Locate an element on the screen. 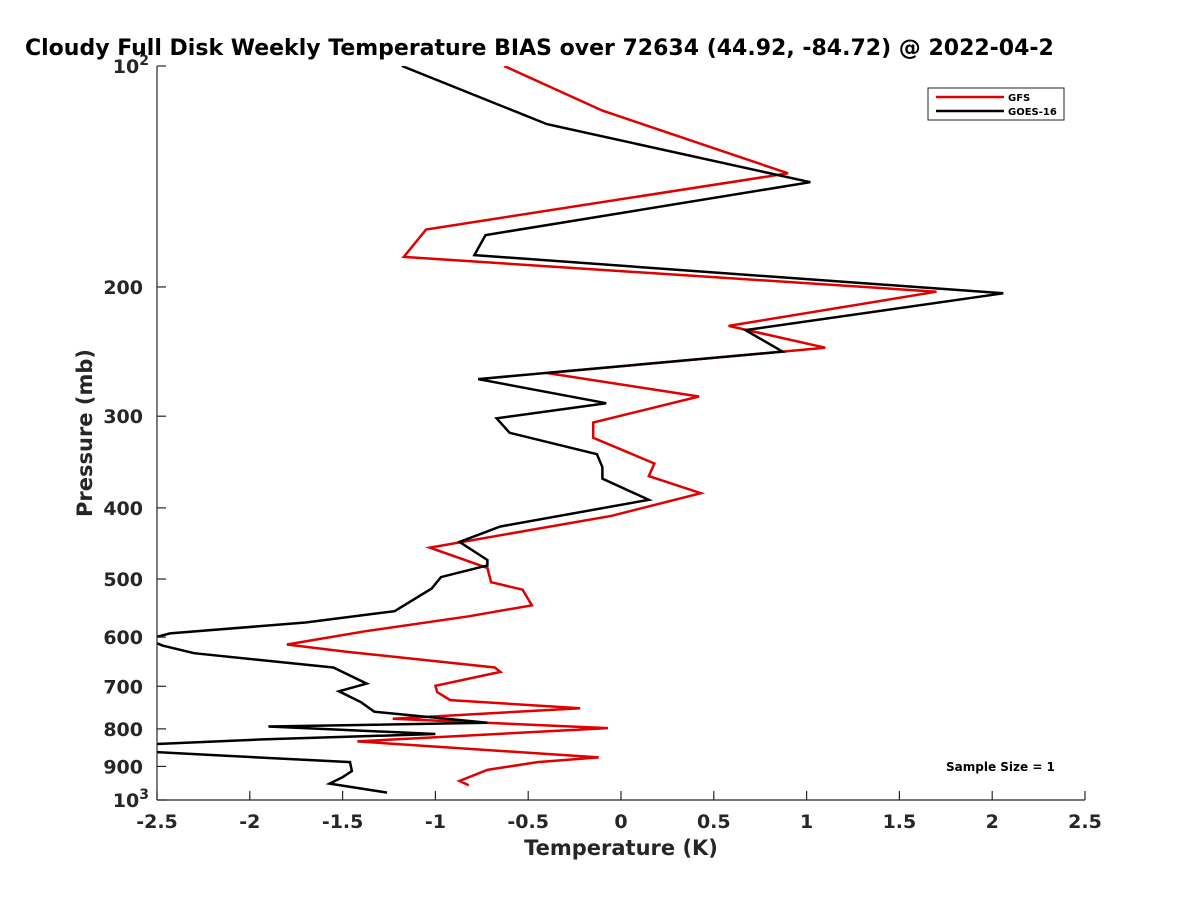 The image size is (1200, 900). x-tick-label: 1 is located at coordinates (806, 822).